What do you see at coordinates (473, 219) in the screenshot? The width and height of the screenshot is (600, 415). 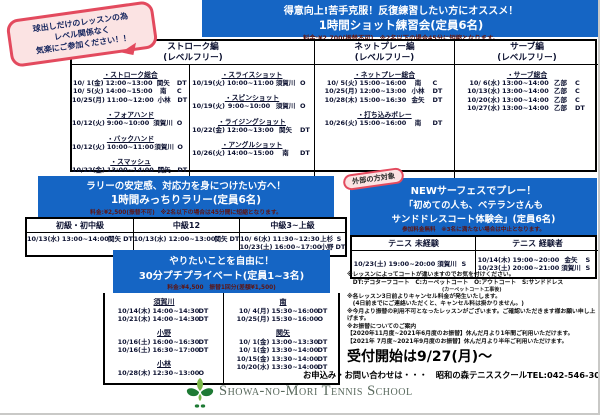 I see `trial-banner-line3: サンドドレスコート体験会」(定員6名)` at bounding box center [473, 219].